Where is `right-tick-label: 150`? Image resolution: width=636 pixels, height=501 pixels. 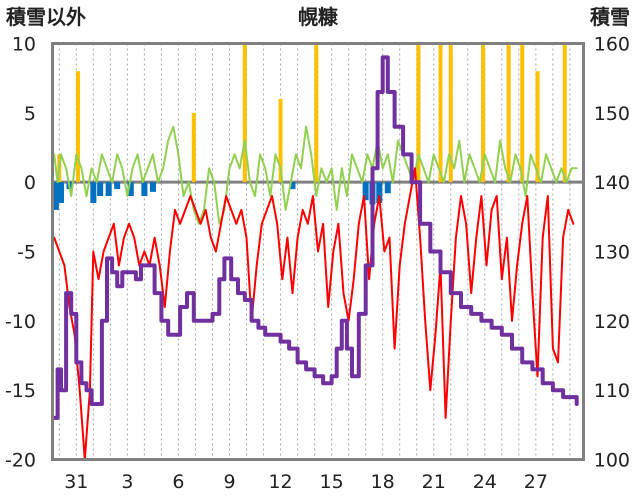
right-tick-label: 150 is located at coordinates (612, 114).